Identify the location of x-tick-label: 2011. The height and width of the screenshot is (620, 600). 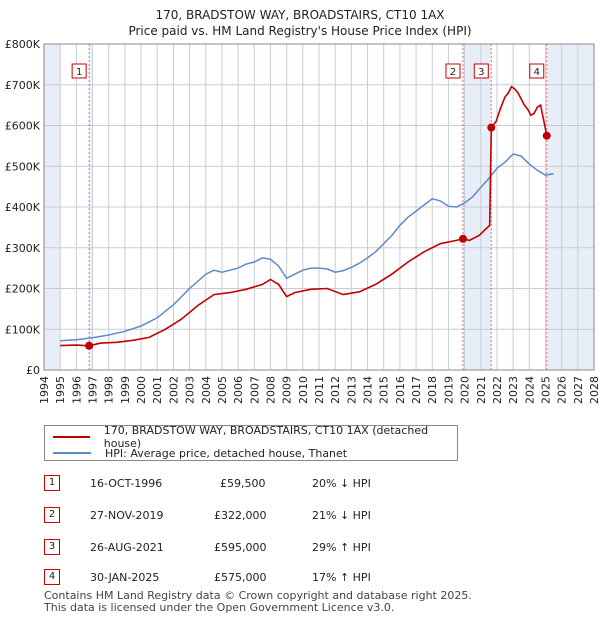
(319, 390).